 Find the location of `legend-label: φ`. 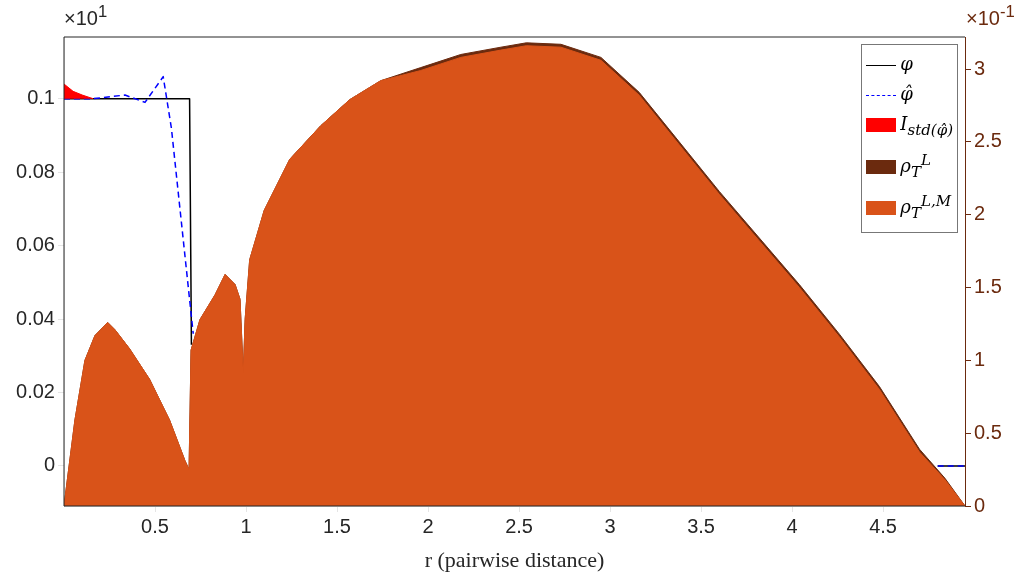

legend-label: φ is located at coordinates (906, 63).